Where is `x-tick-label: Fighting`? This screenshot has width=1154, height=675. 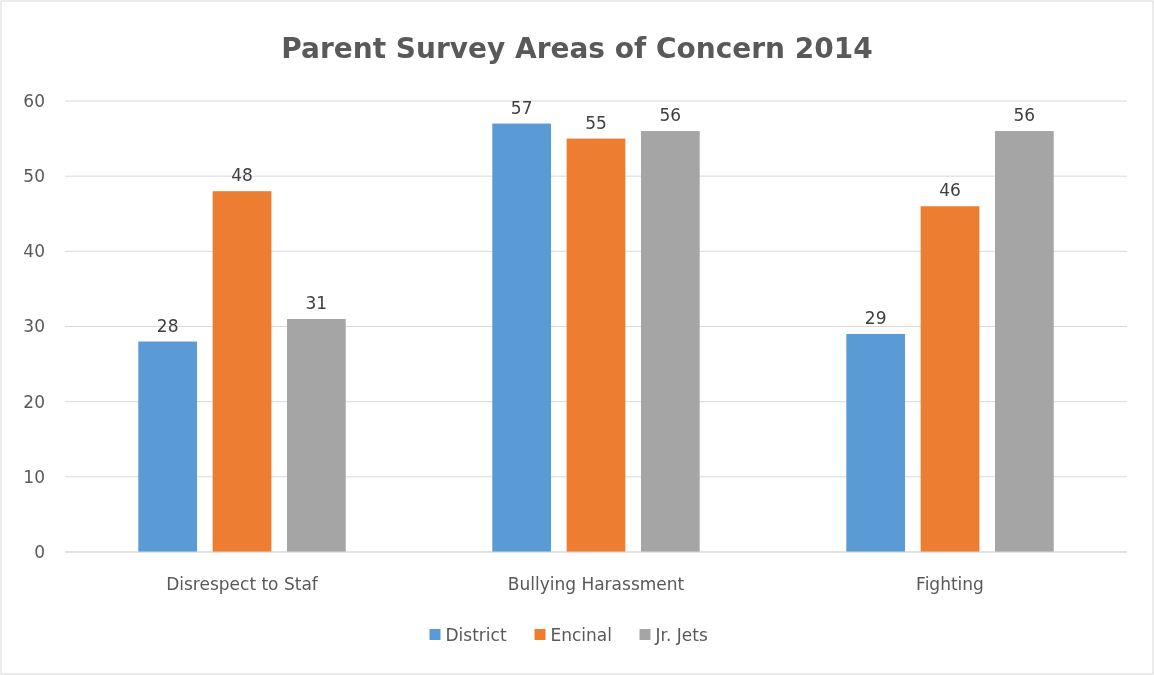 x-tick-label: Fighting is located at coordinates (950, 584).